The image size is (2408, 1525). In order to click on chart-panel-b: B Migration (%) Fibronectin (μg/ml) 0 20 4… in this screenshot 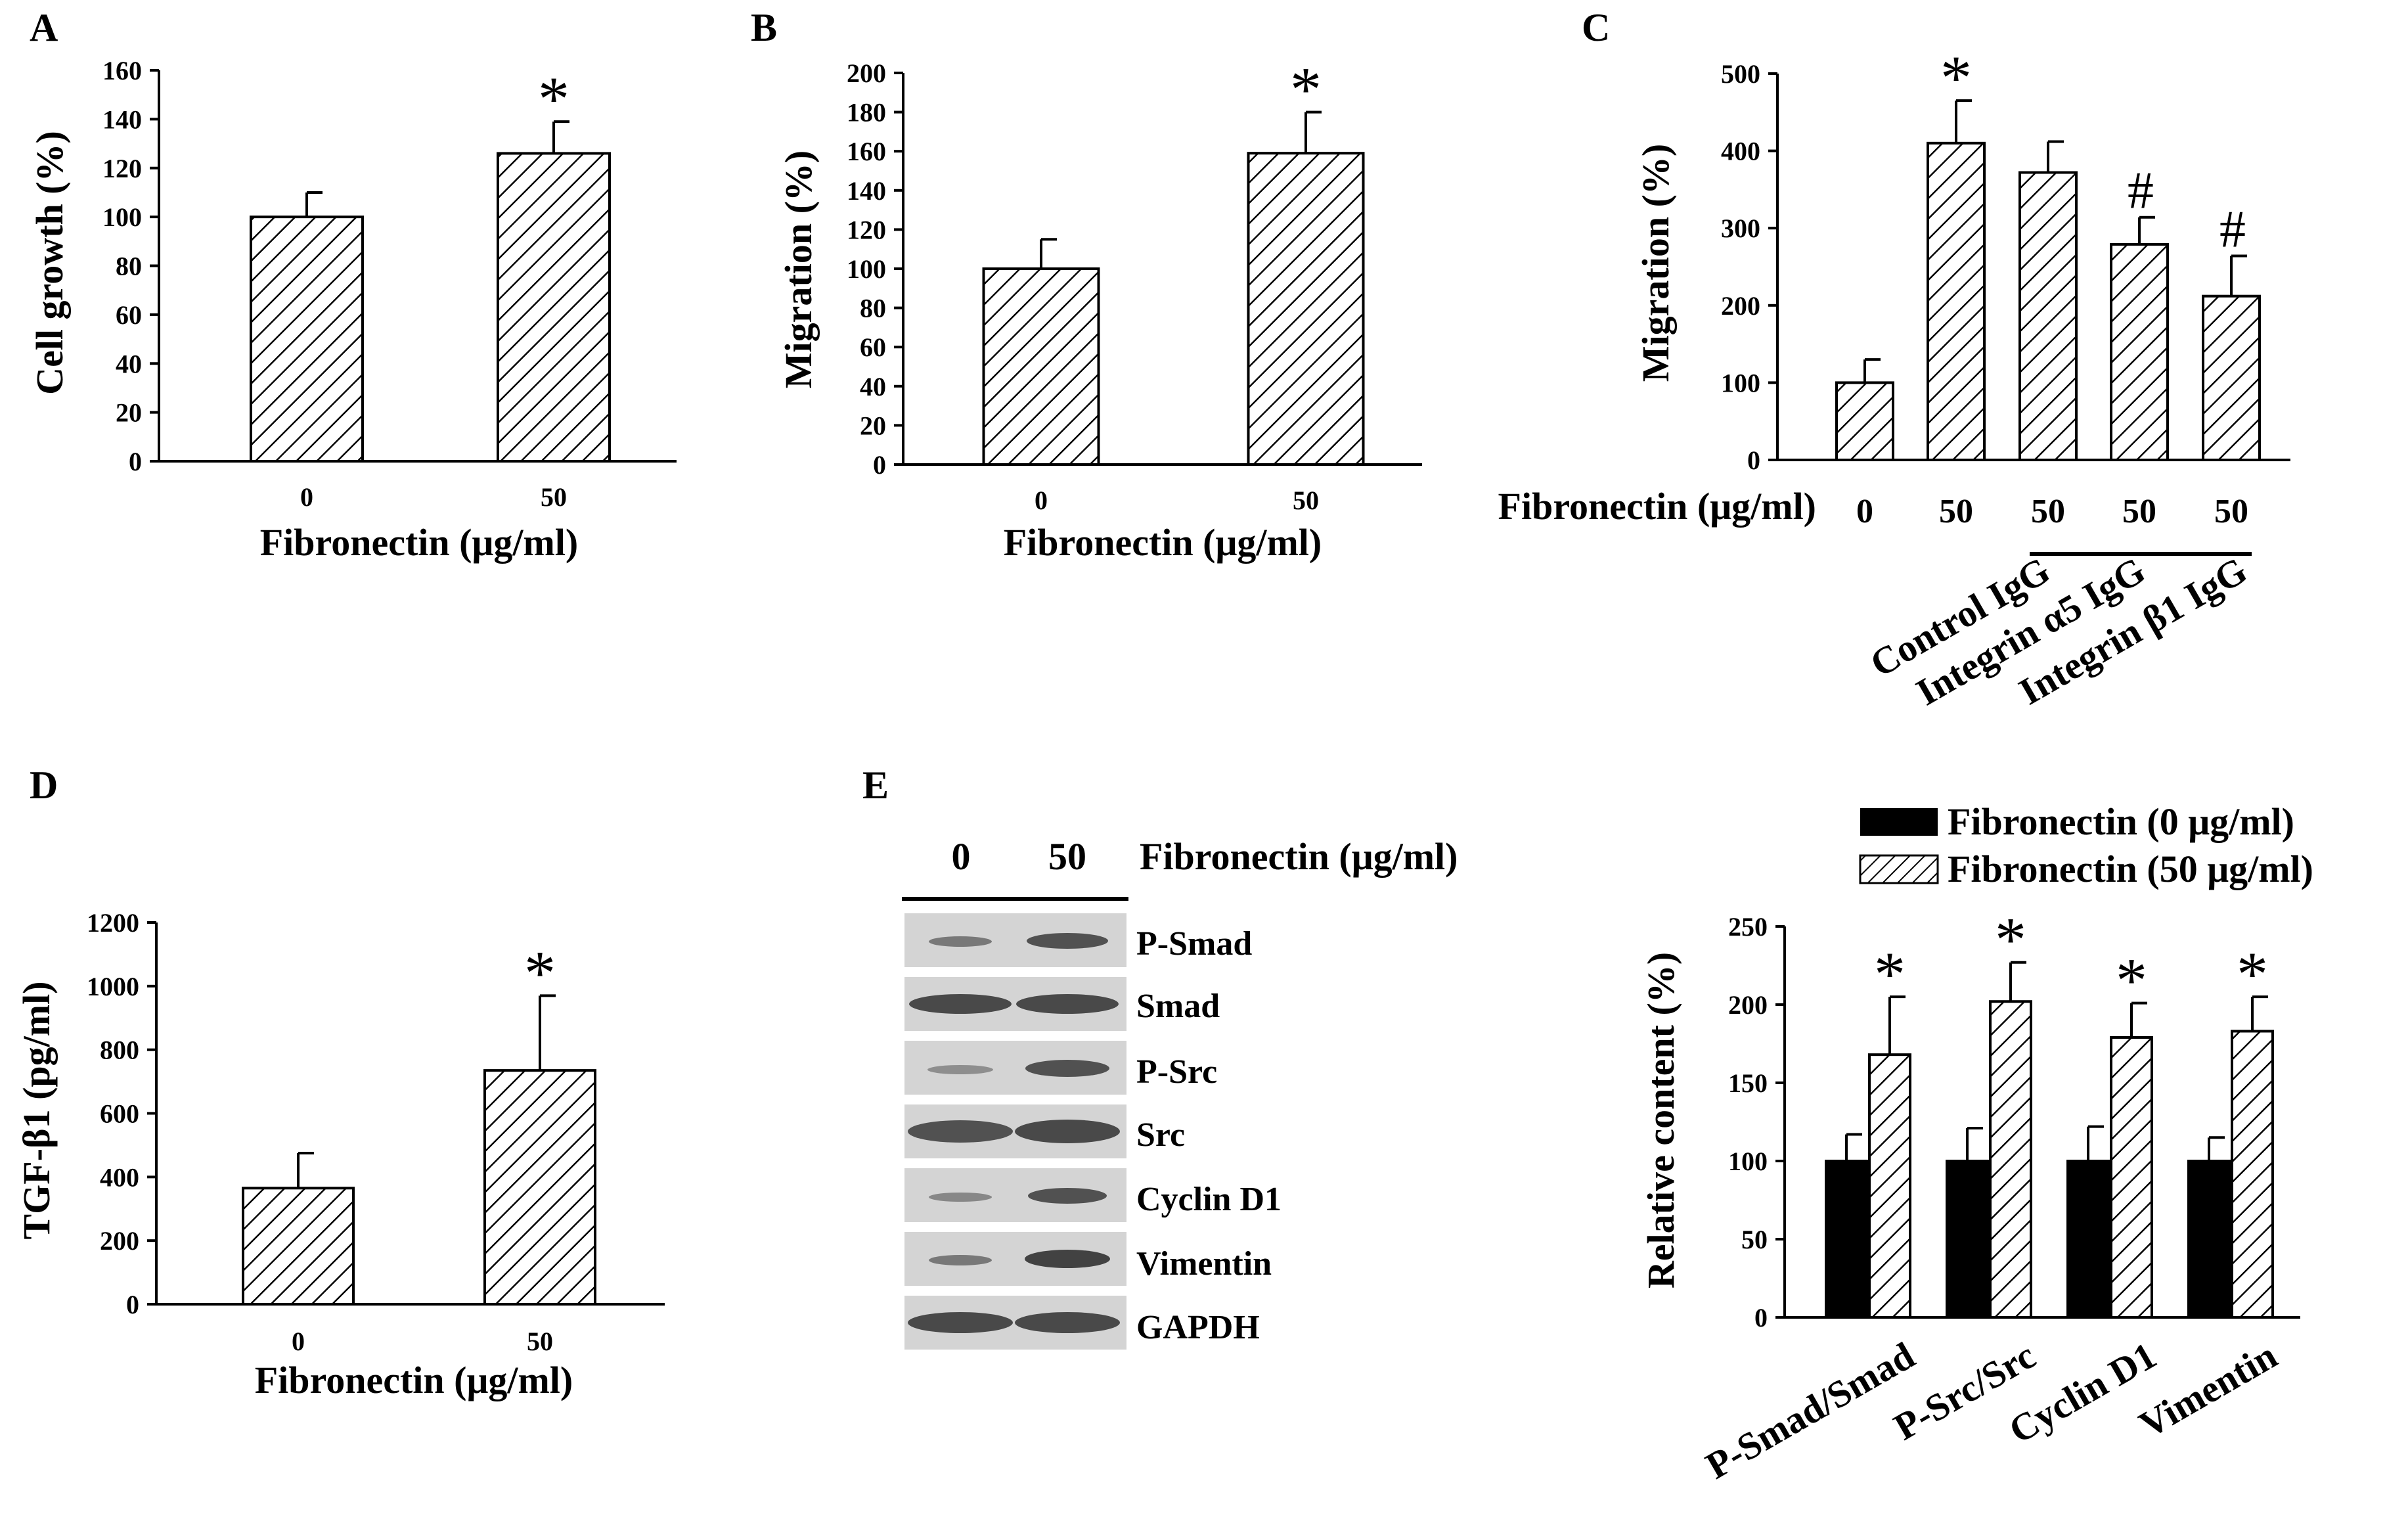, I will do `click(1086, 285)`.